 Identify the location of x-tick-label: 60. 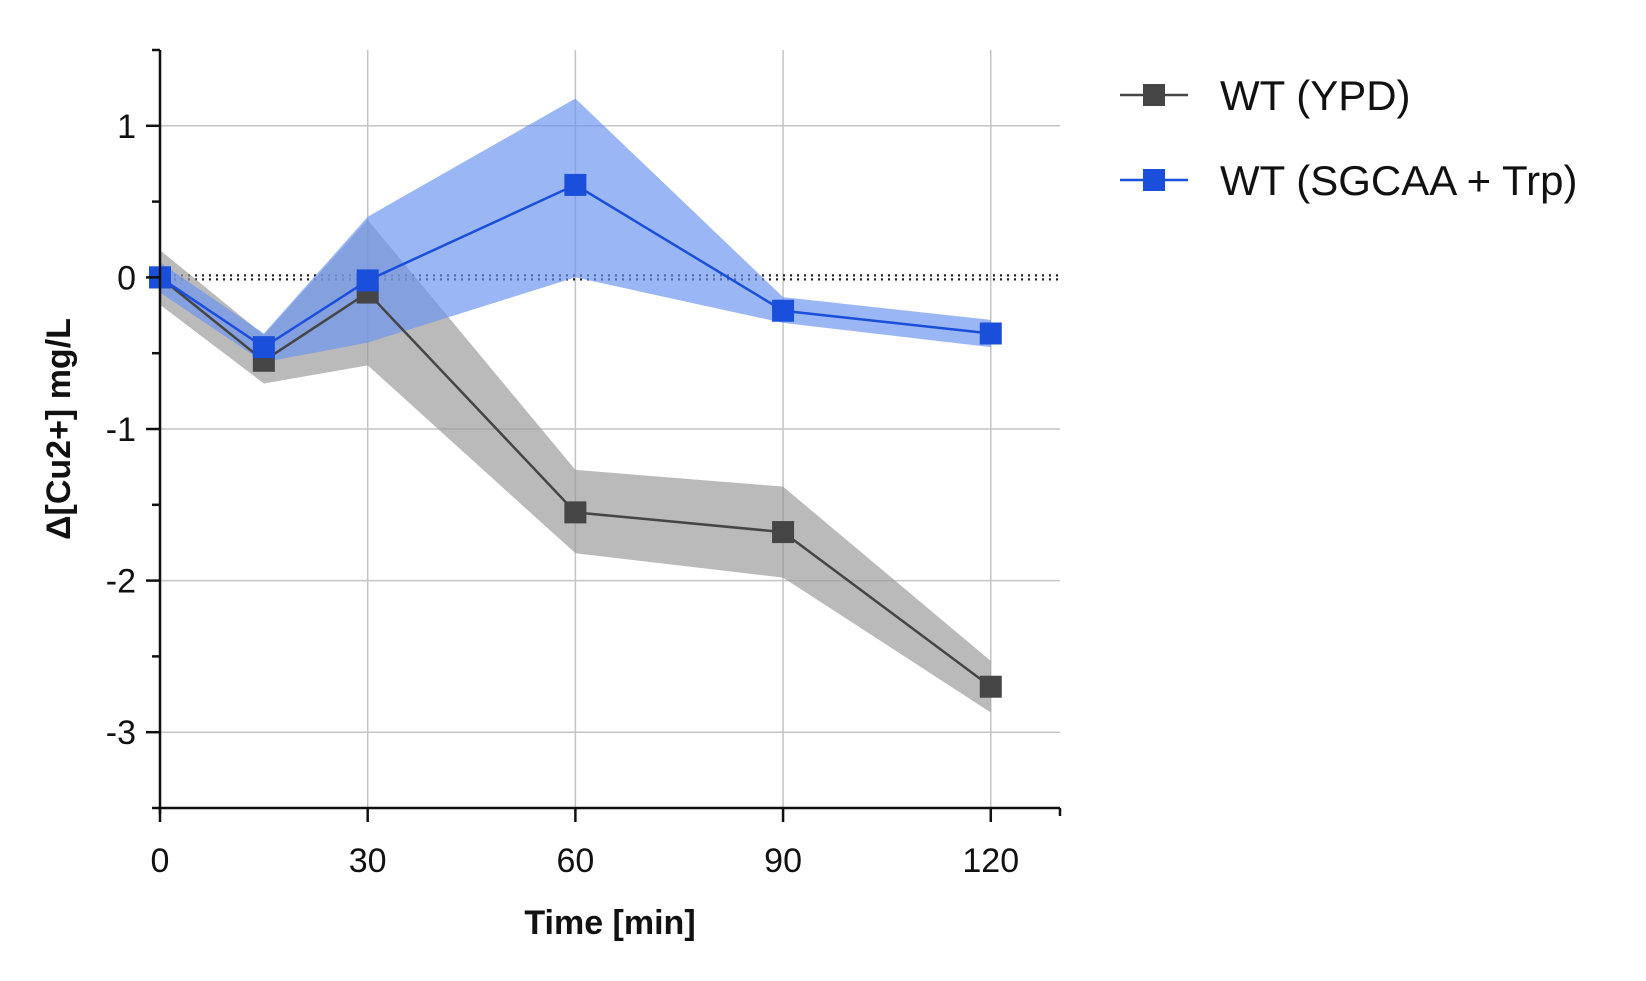
(575, 861).